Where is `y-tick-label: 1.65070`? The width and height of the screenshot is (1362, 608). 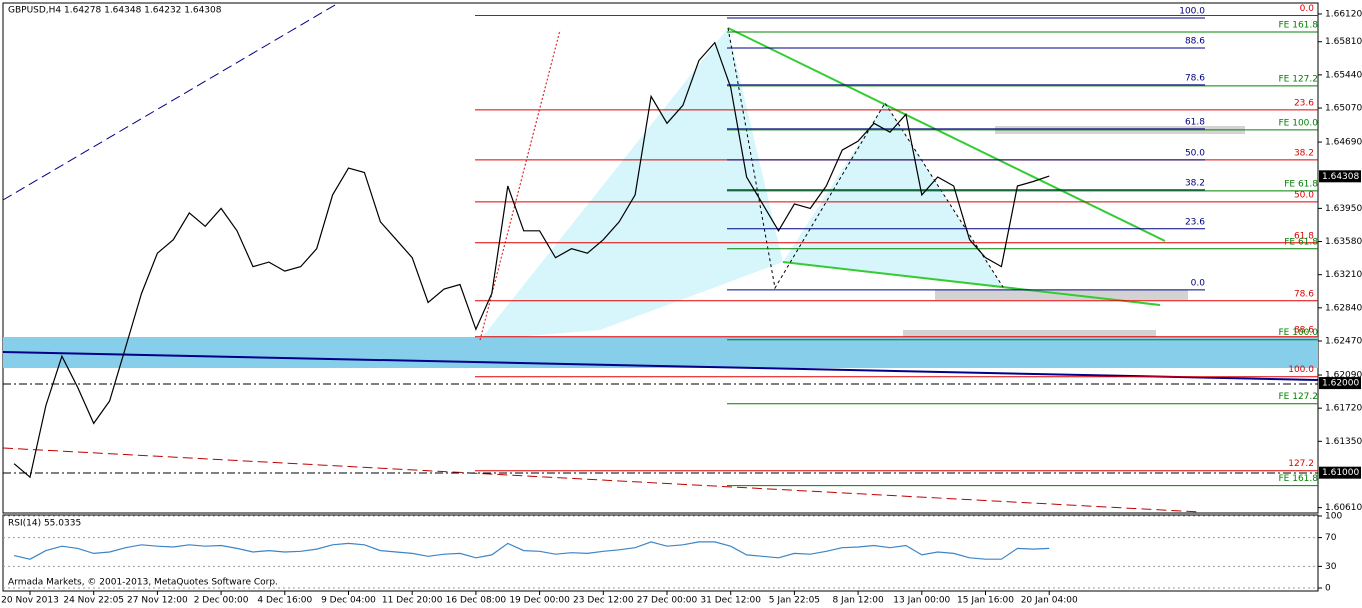 y-tick-label: 1.65070 is located at coordinates (1343, 109).